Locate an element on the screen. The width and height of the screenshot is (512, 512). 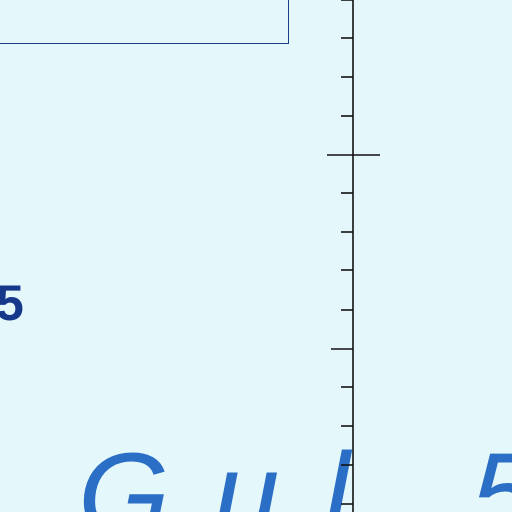
large-map-label: Gul 5 is located at coordinates (295, 470).